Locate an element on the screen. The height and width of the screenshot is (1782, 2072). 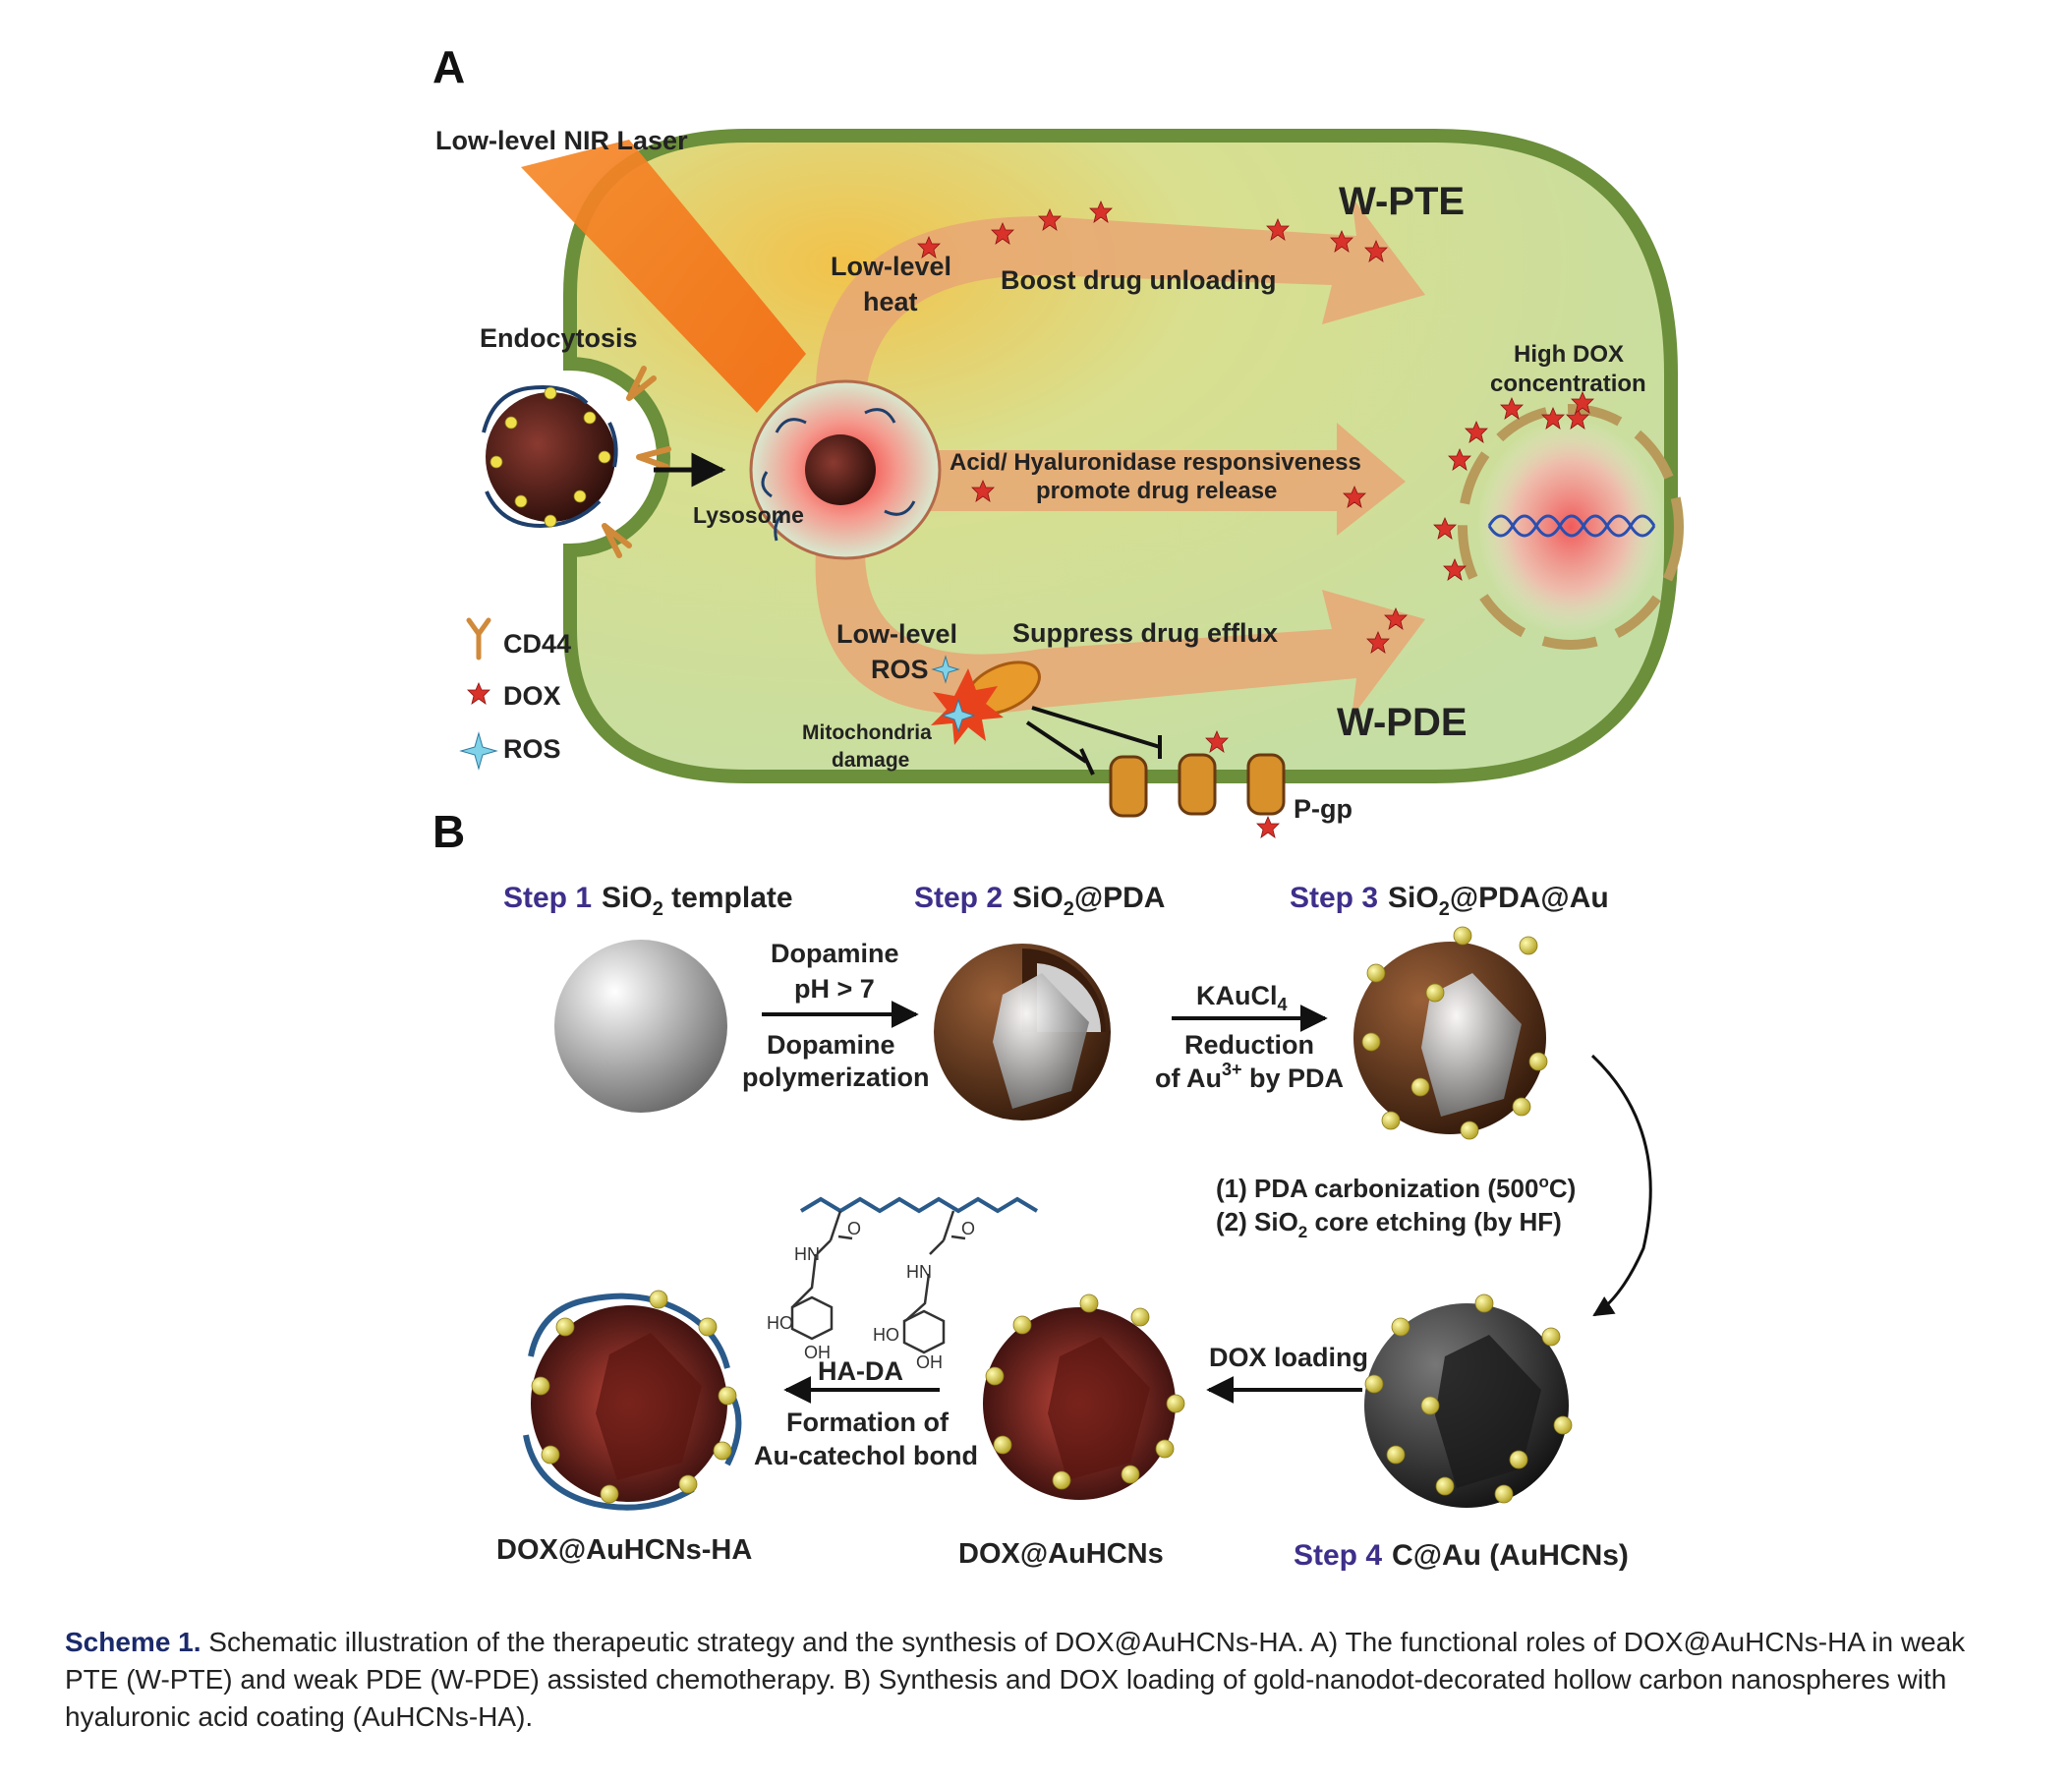
nucleus-glow is located at coordinates (1571, 527).